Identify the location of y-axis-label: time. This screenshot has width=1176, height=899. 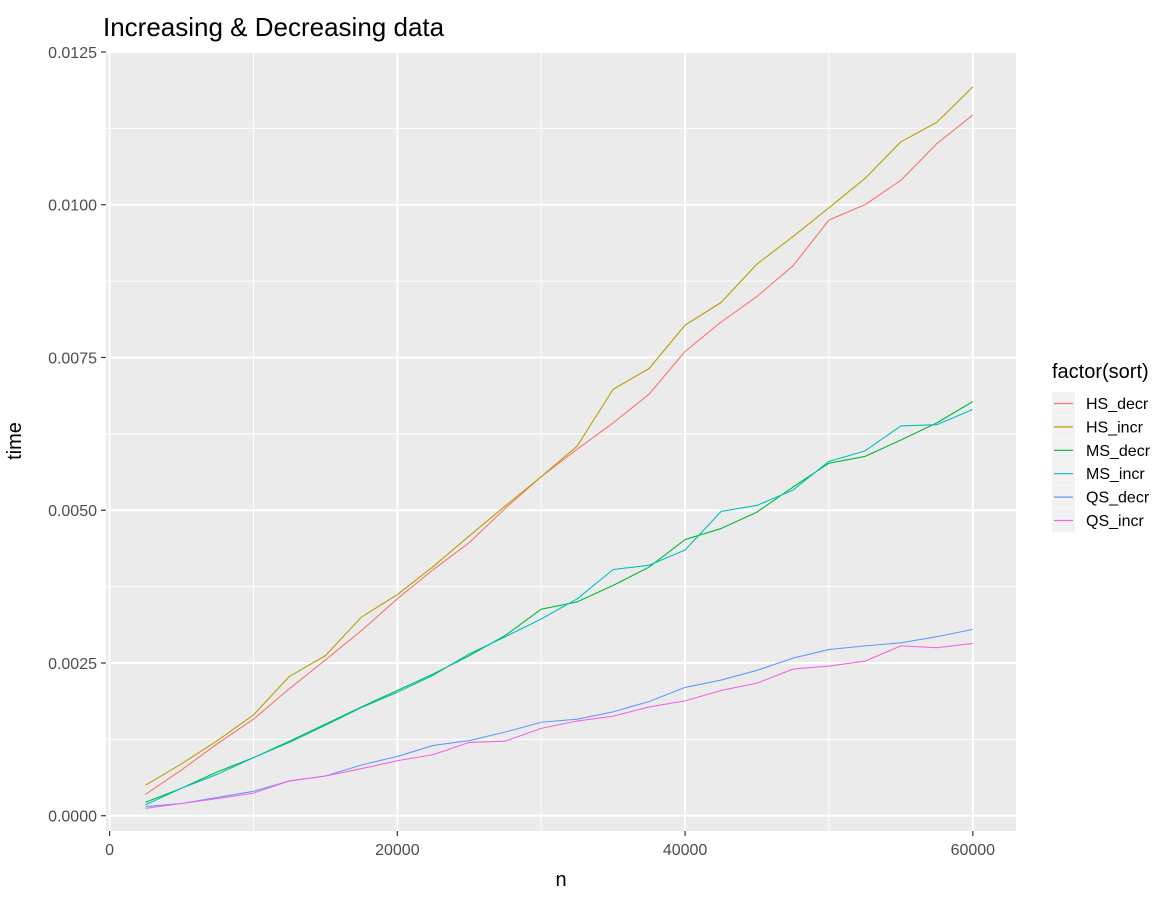
(15, 441).